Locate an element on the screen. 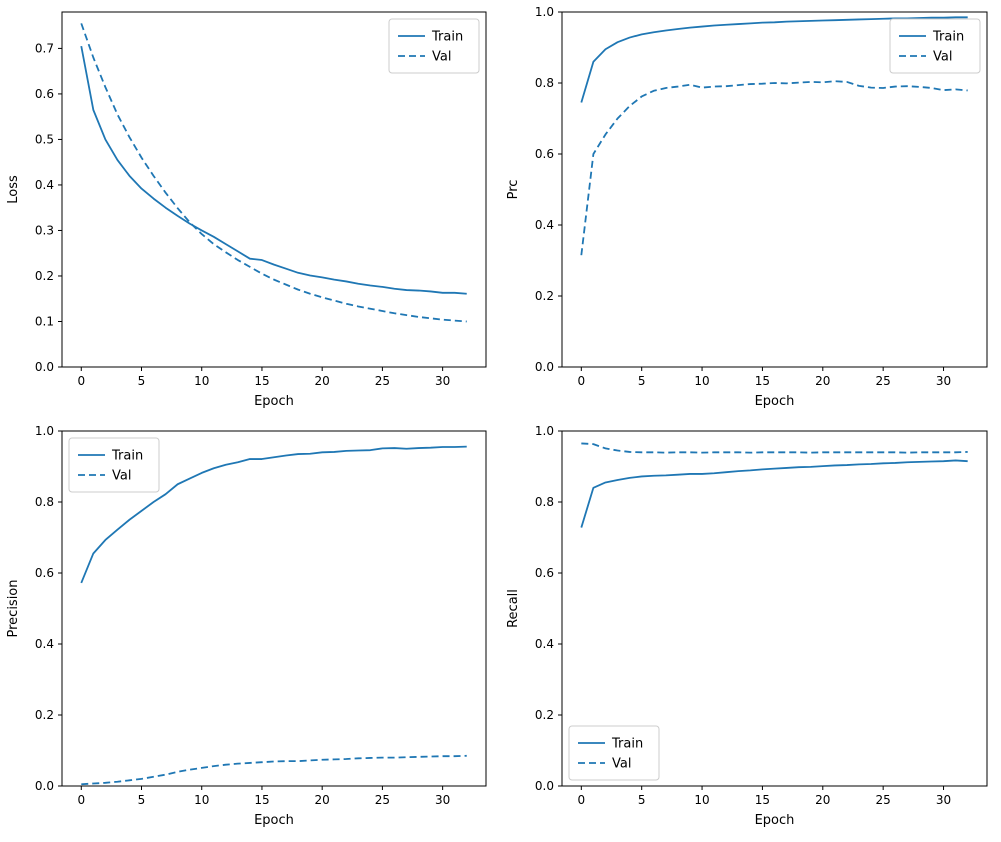 Image resolution: width=1001 pixels, height=842 pixels. y-tick-label: 0.5 is located at coordinates (44, 139).